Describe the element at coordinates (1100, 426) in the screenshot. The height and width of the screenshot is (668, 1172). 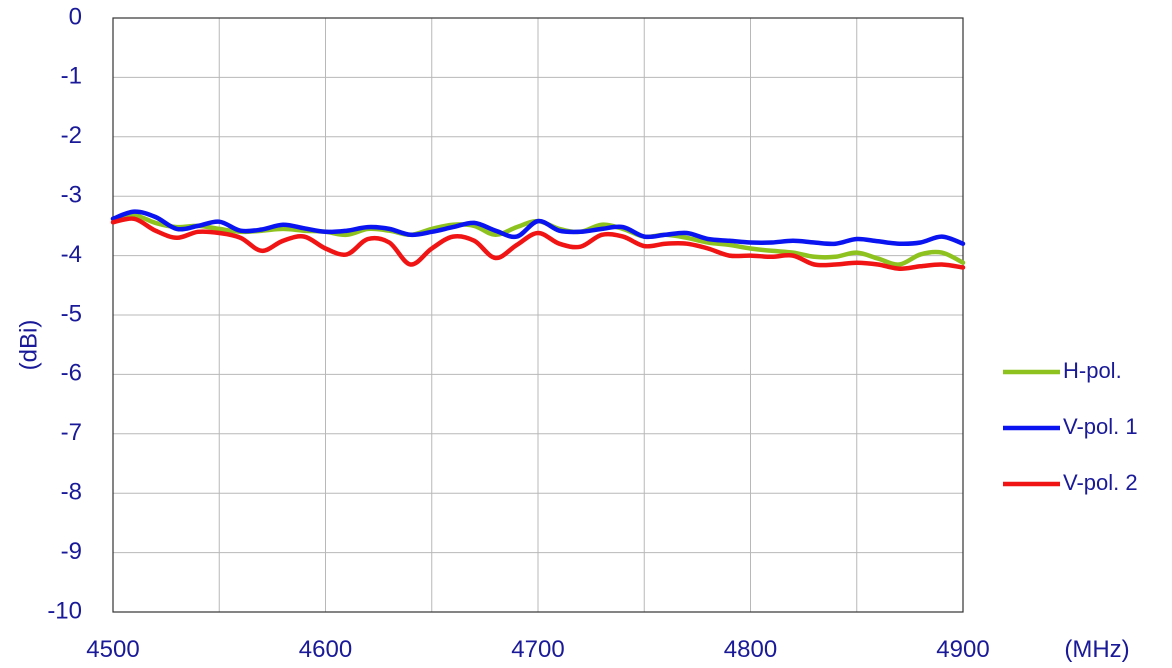
I see `legend-label: V-pol. 1` at that location.